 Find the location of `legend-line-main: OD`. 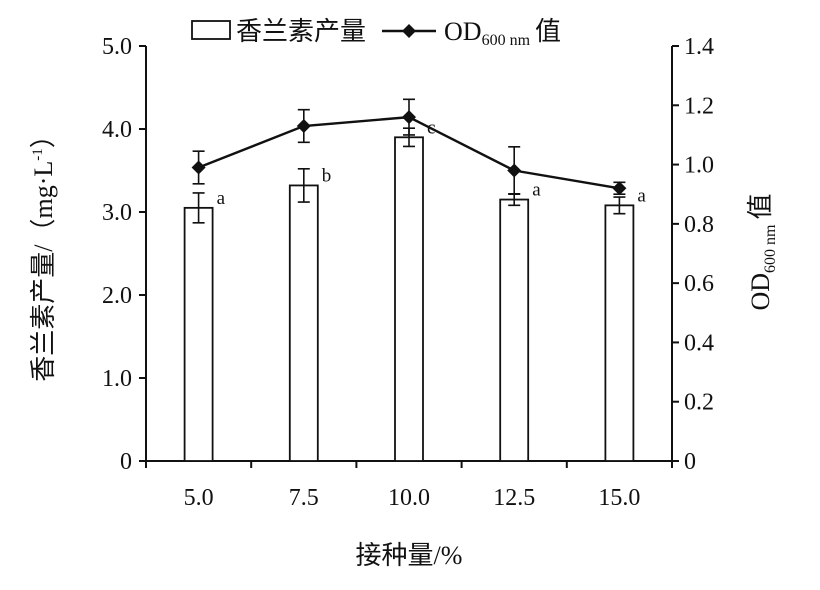

legend-line-main: OD is located at coordinates (463, 31).